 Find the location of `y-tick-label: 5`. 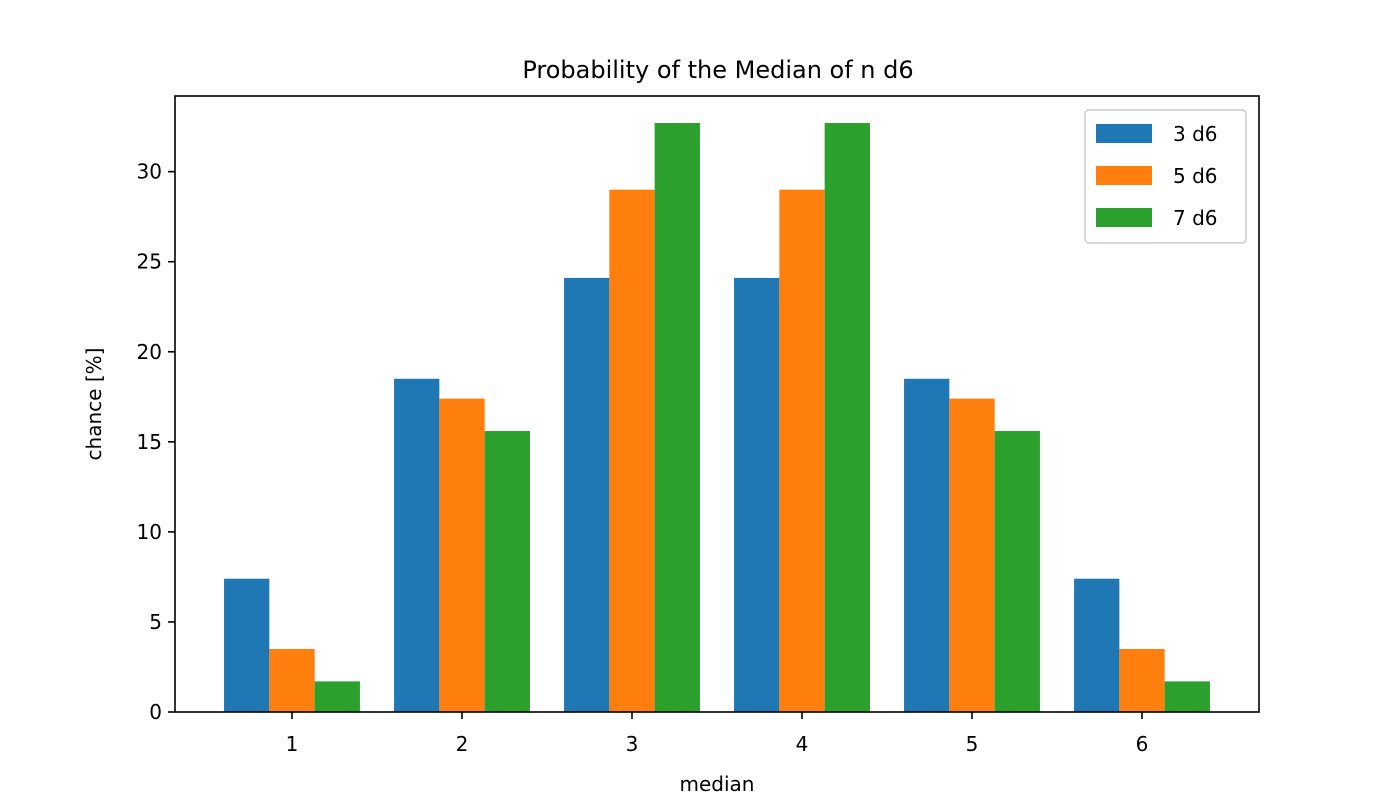

y-tick-label: 5 is located at coordinates (155, 622).